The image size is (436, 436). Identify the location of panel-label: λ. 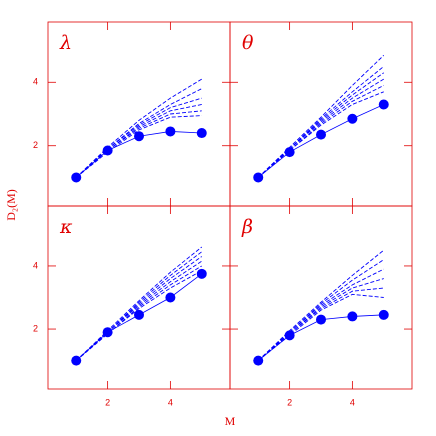
(65, 43).